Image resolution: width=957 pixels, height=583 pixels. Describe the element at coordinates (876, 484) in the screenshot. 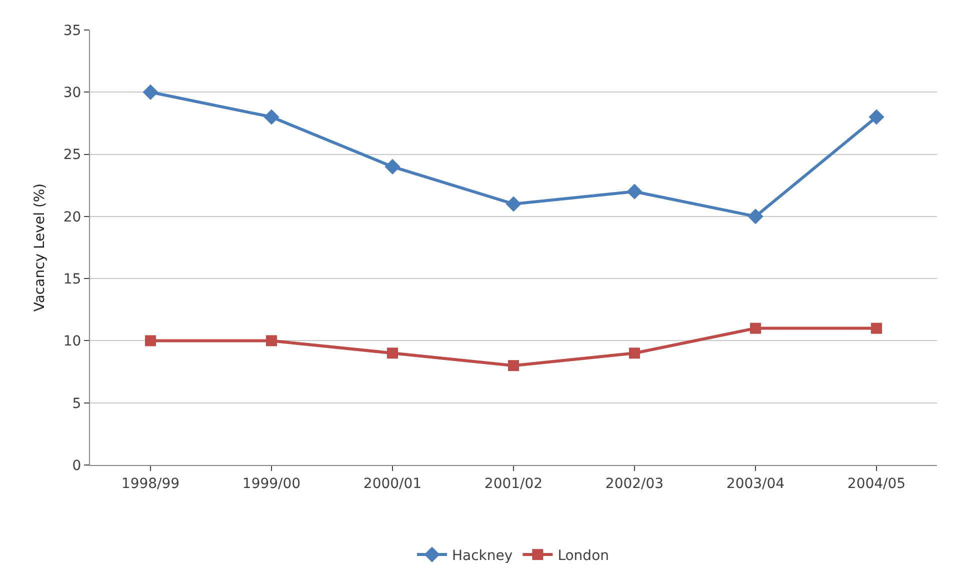

I see `x-tick-label: 2004/05` at that location.